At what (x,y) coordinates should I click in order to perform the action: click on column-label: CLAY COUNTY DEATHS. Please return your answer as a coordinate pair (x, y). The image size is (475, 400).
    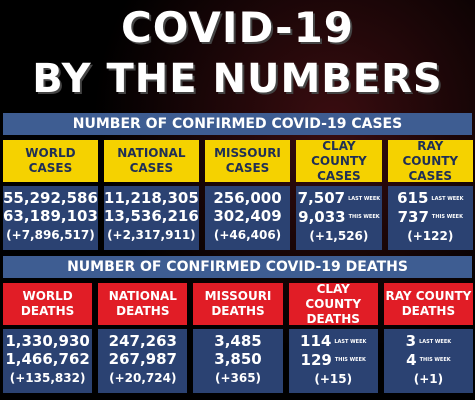
    Looking at the image, I should click on (333, 303).